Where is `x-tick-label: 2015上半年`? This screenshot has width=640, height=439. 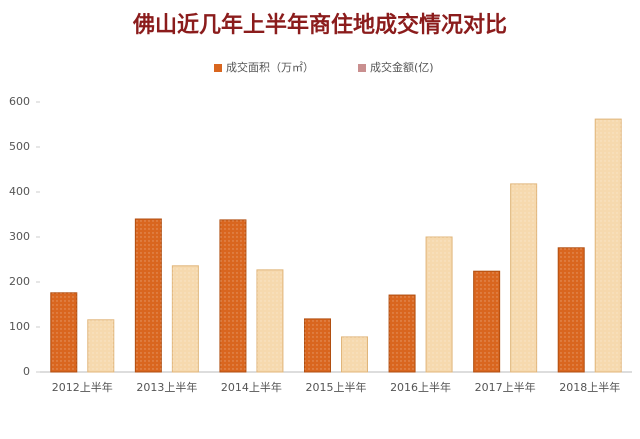
x-tick-label: 2015上半年 is located at coordinates (336, 387).